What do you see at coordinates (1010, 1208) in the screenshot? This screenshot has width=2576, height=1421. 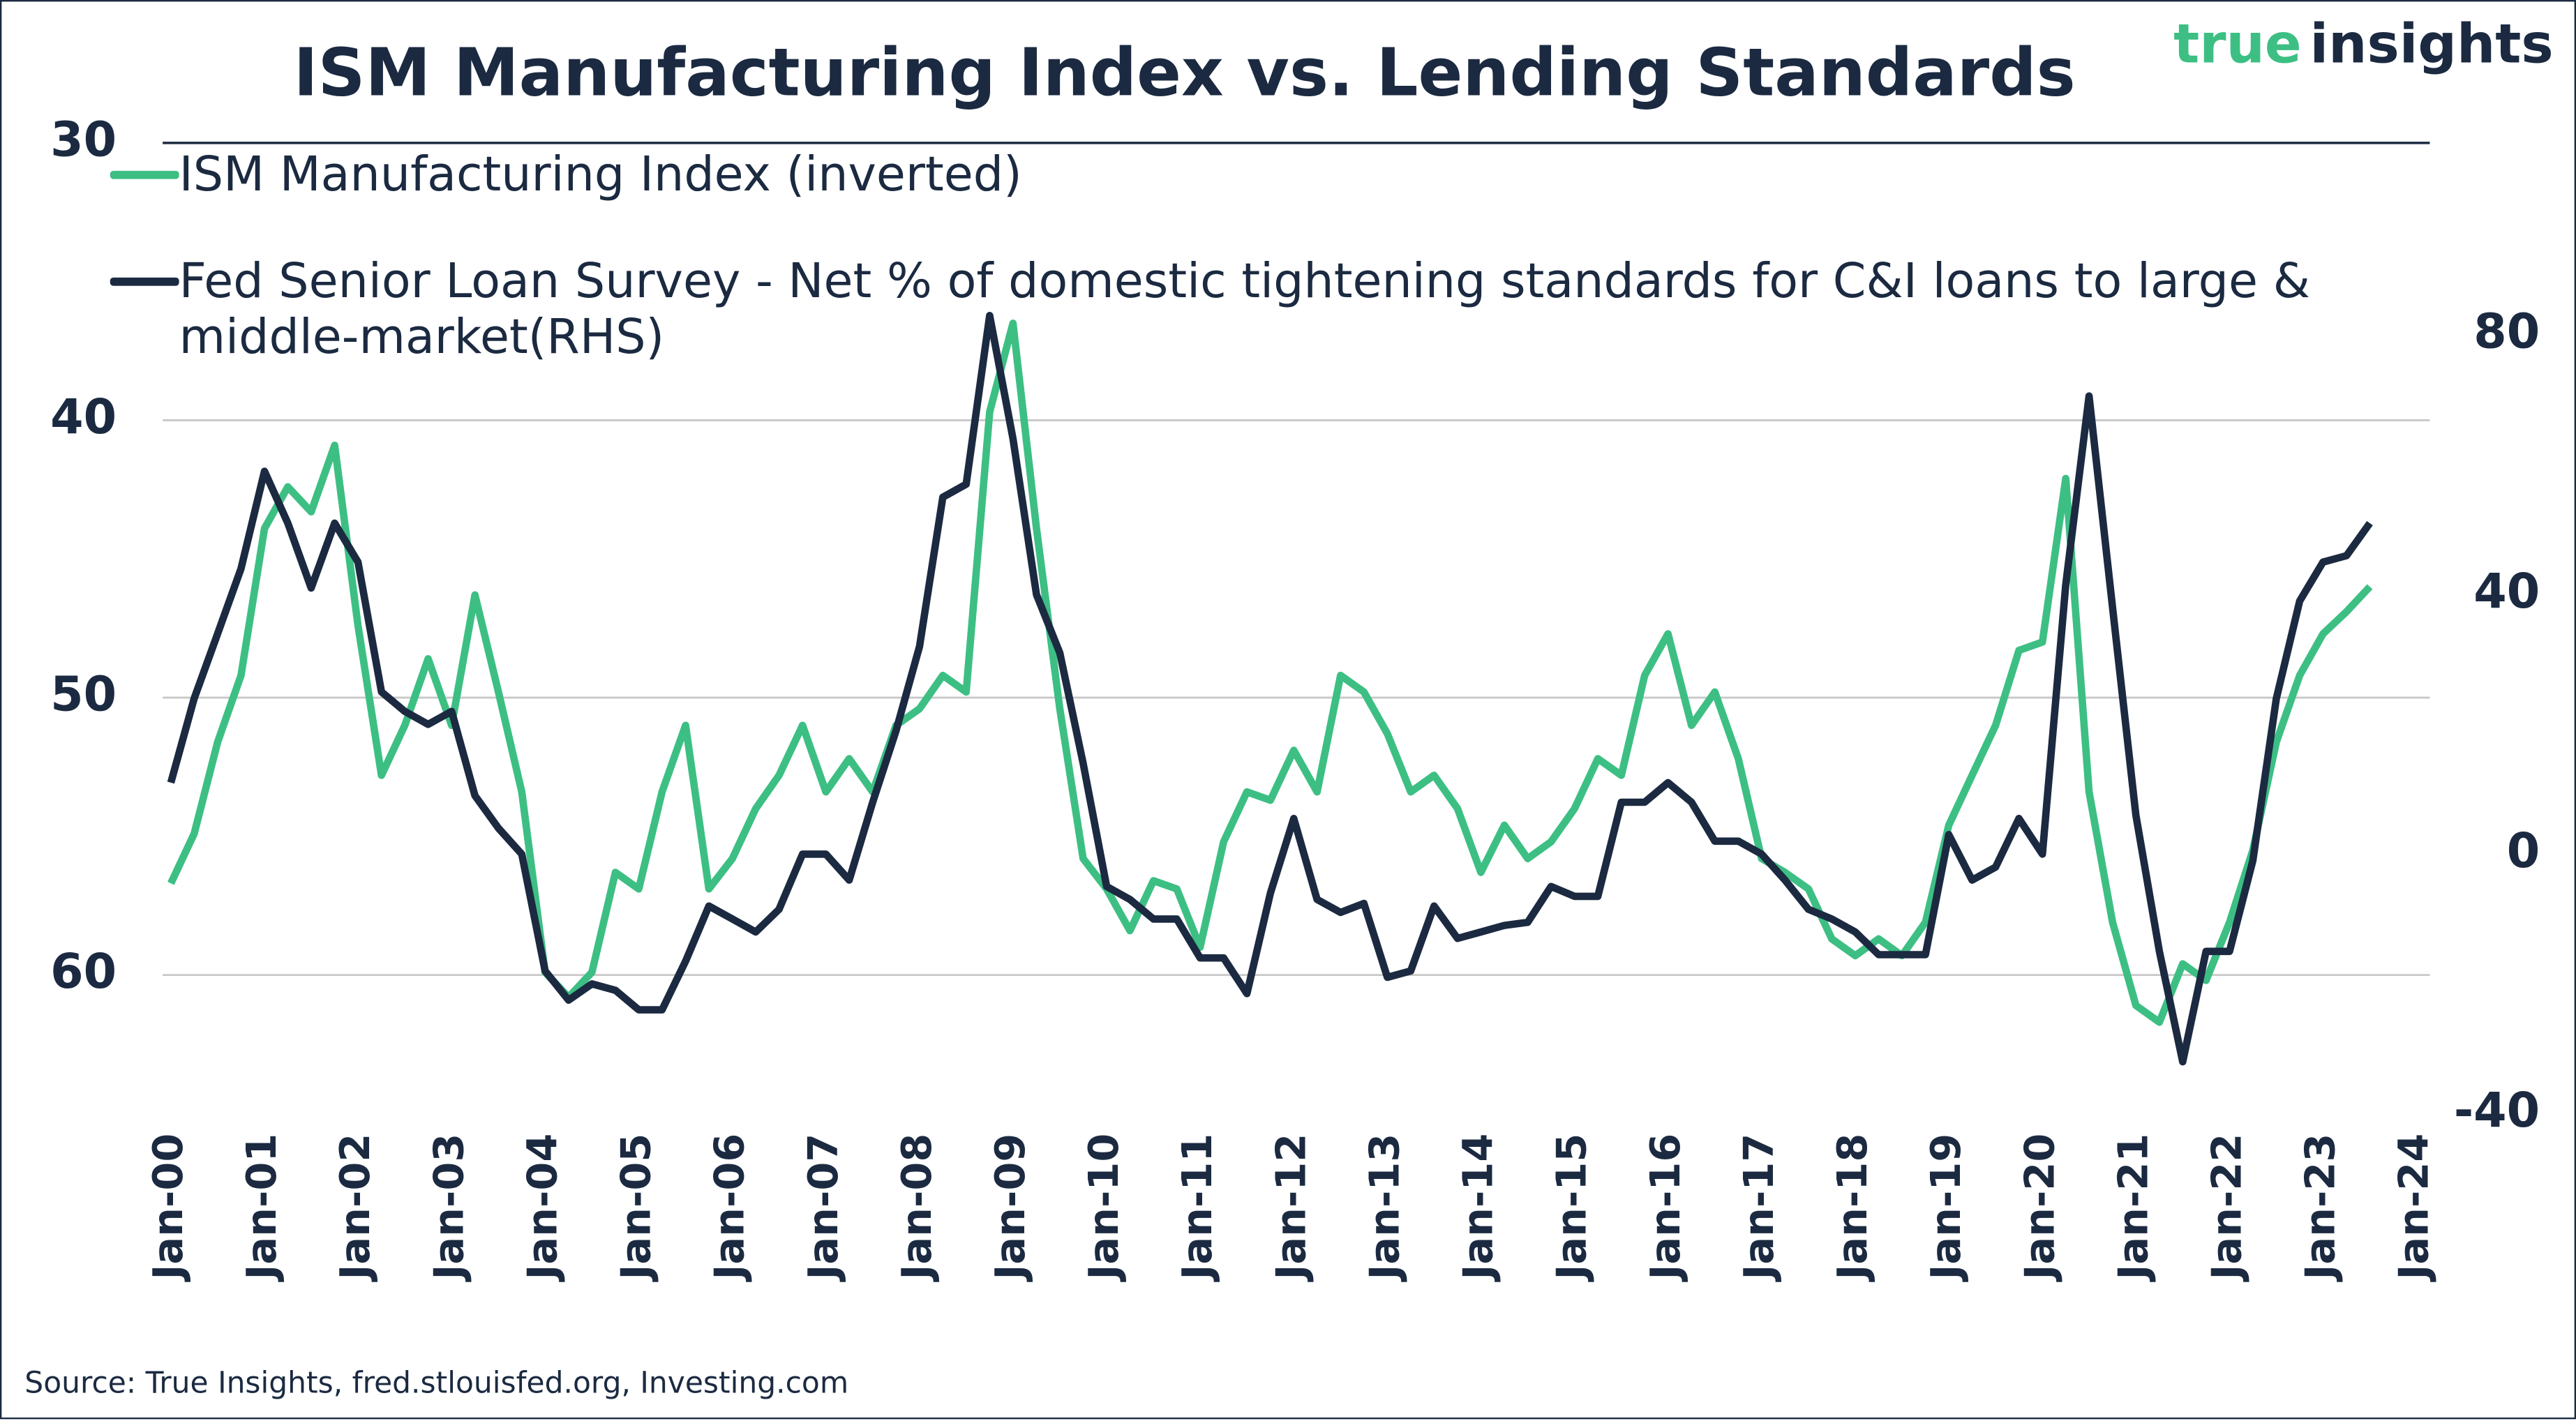 I see `x-tick-label: Jan-09` at bounding box center [1010, 1208].